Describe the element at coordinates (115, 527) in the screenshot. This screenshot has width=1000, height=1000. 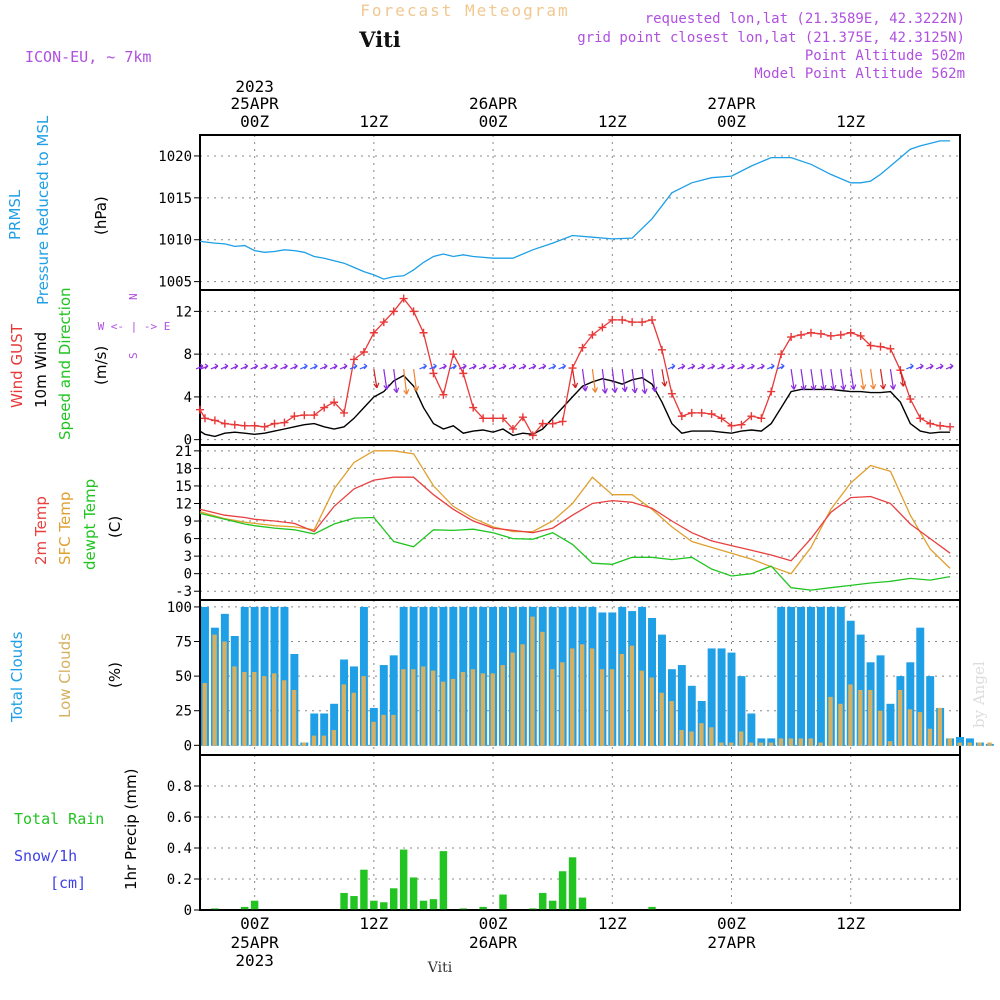
I see `temp-unit: (C)` at that location.